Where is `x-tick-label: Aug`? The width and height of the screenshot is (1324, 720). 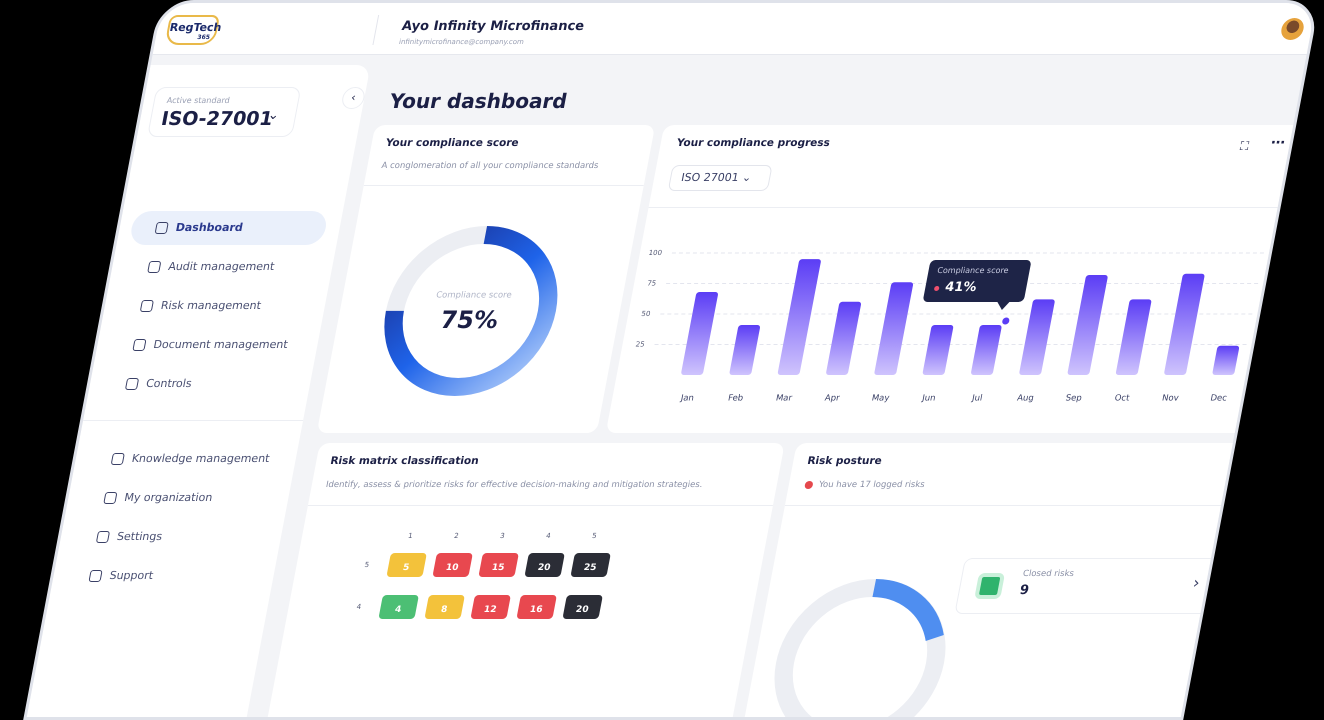 x-tick-label: Aug is located at coordinates (1025, 399).